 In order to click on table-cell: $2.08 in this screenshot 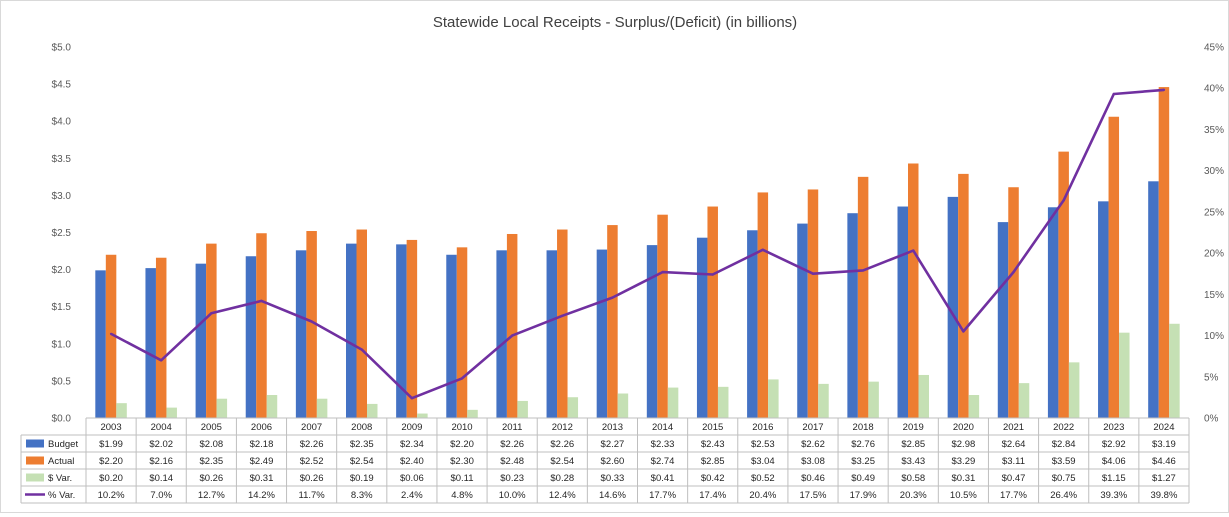, I will do `click(211, 444)`.